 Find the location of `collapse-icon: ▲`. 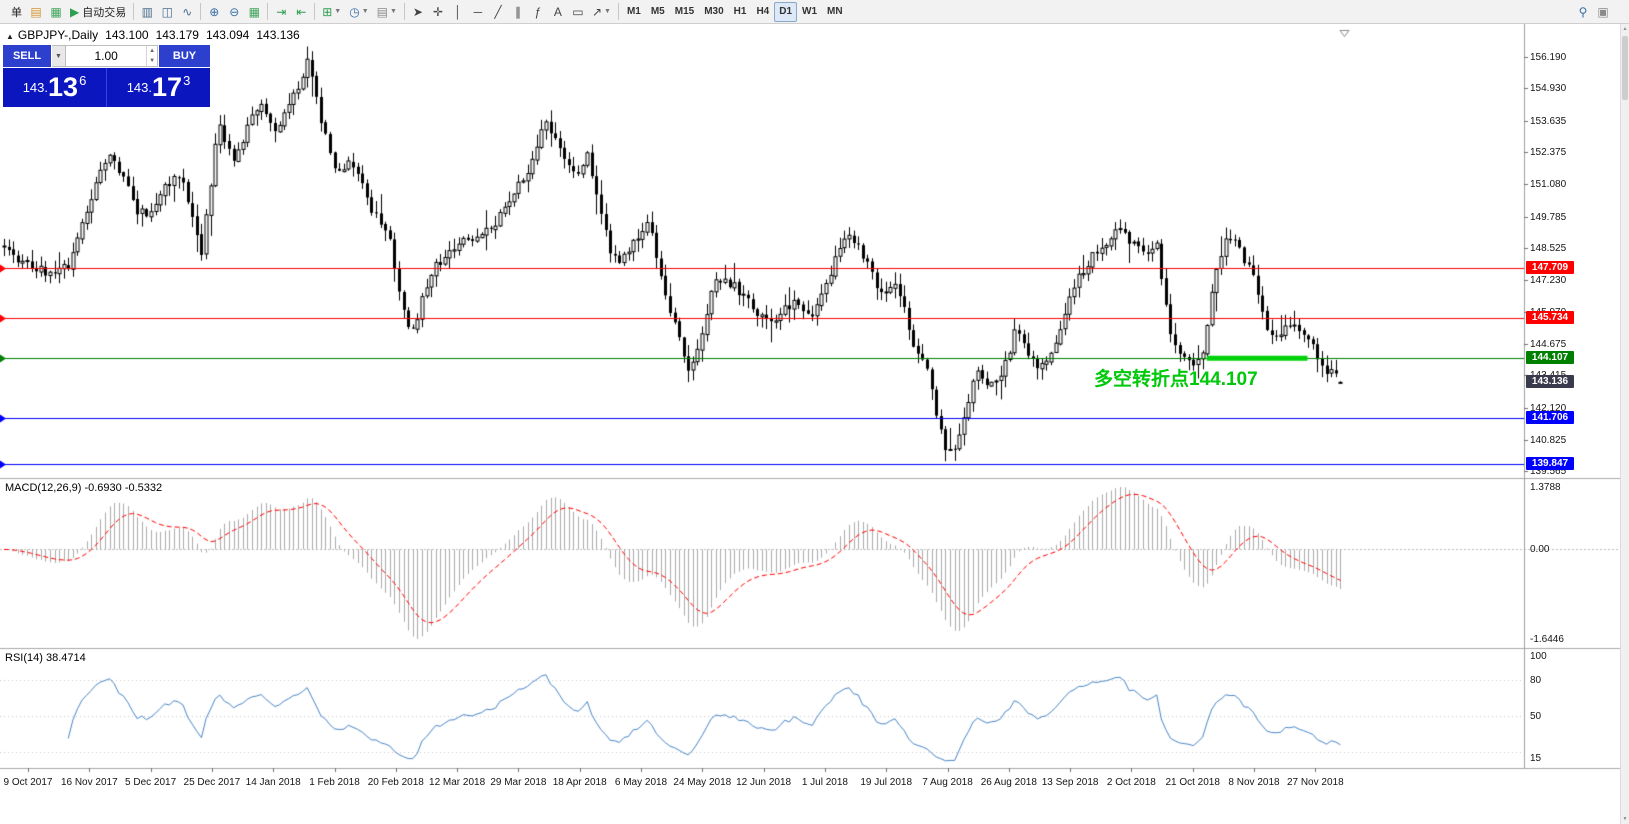

collapse-icon: ▲ is located at coordinates (10, 36).